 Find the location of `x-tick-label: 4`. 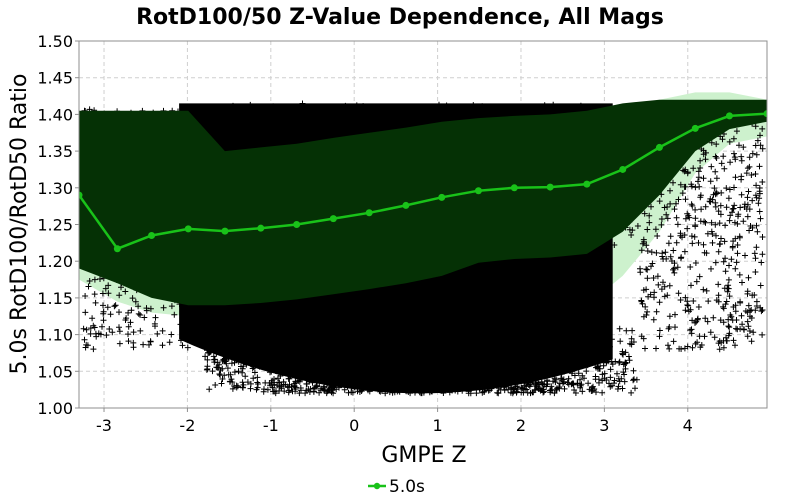

x-tick-label: 4 is located at coordinates (688, 425).